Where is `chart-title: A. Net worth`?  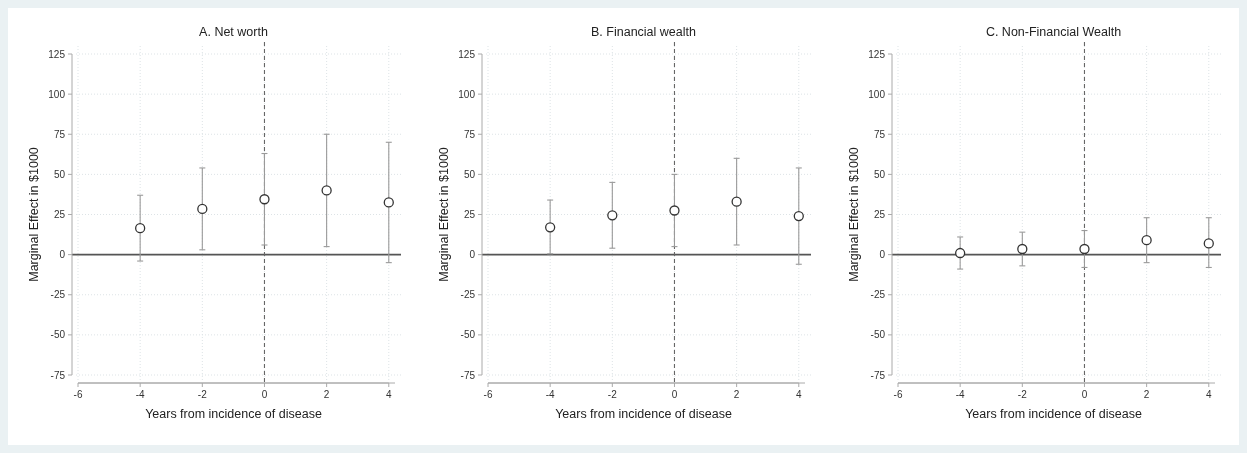 chart-title: A. Net worth is located at coordinates (233, 32).